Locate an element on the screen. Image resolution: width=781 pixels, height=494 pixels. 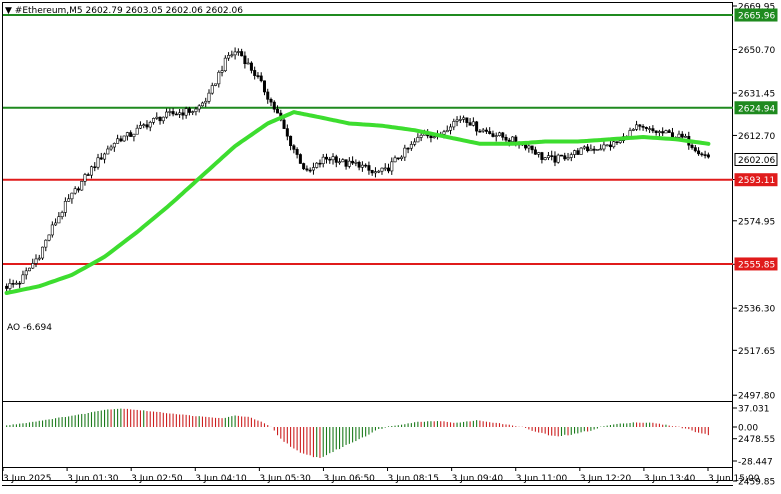
price-tick-label: 2631.45 is located at coordinates (756, 95).